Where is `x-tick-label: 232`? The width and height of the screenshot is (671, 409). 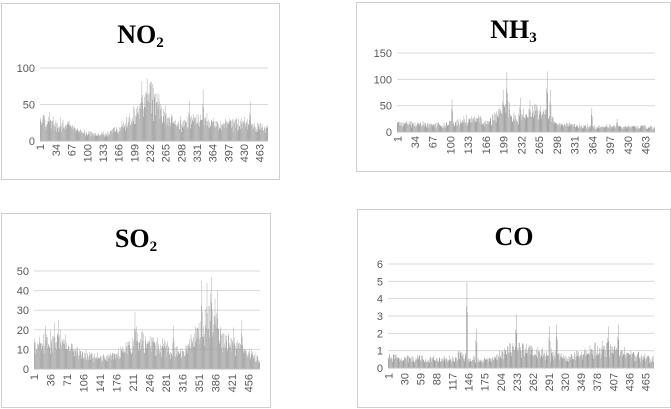 x-tick-label: 232 is located at coordinates (522, 145).